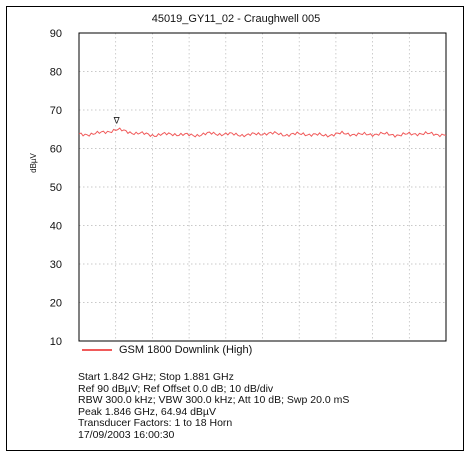 The image size is (473, 457). Describe the element at coordinates (56, 150) in the screenshot. I see `y-tick-label: 60` at that location.